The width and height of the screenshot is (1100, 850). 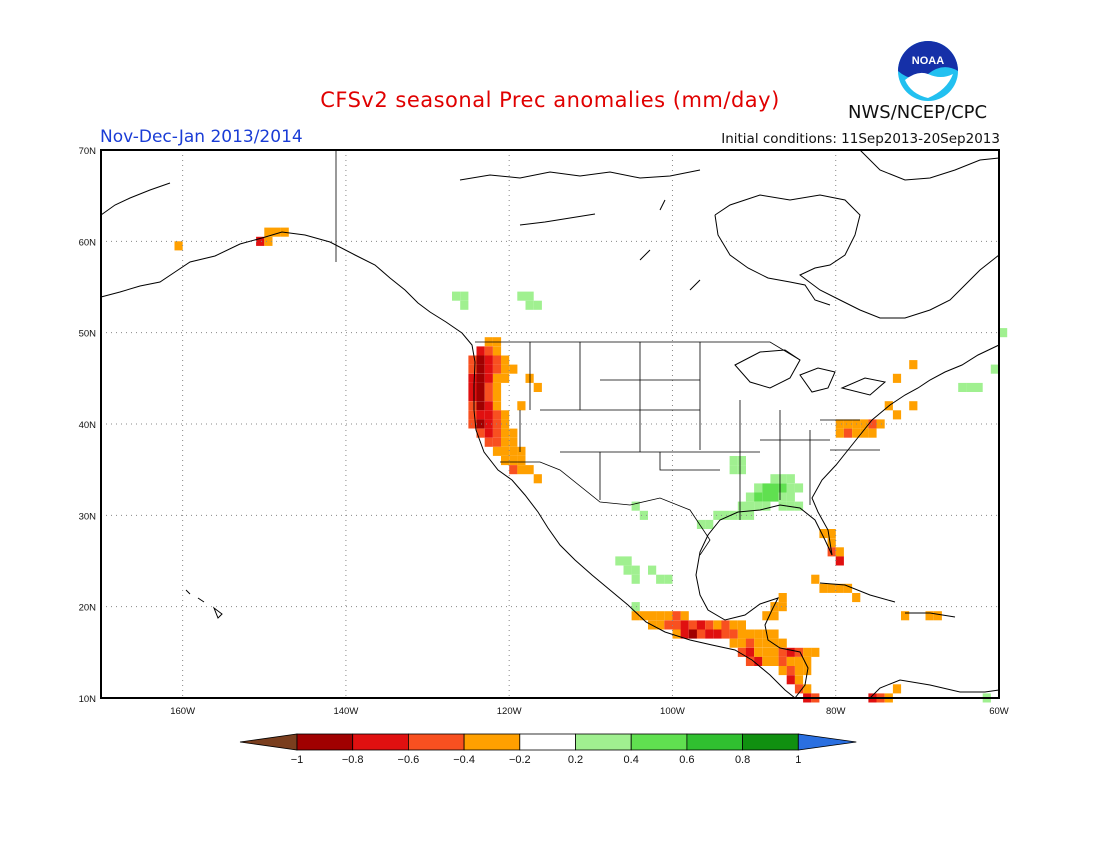 What do you see at coordinates (836, 711) in the screenshot?
I see `lon-label: 80W` at bounding box center [836, 711].